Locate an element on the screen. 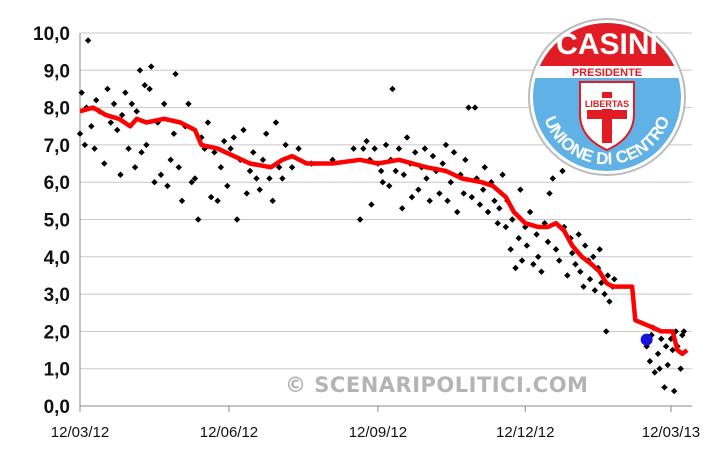 This screenshot has height=463, width=720. election-result-point is located at coordinates (646, 339).